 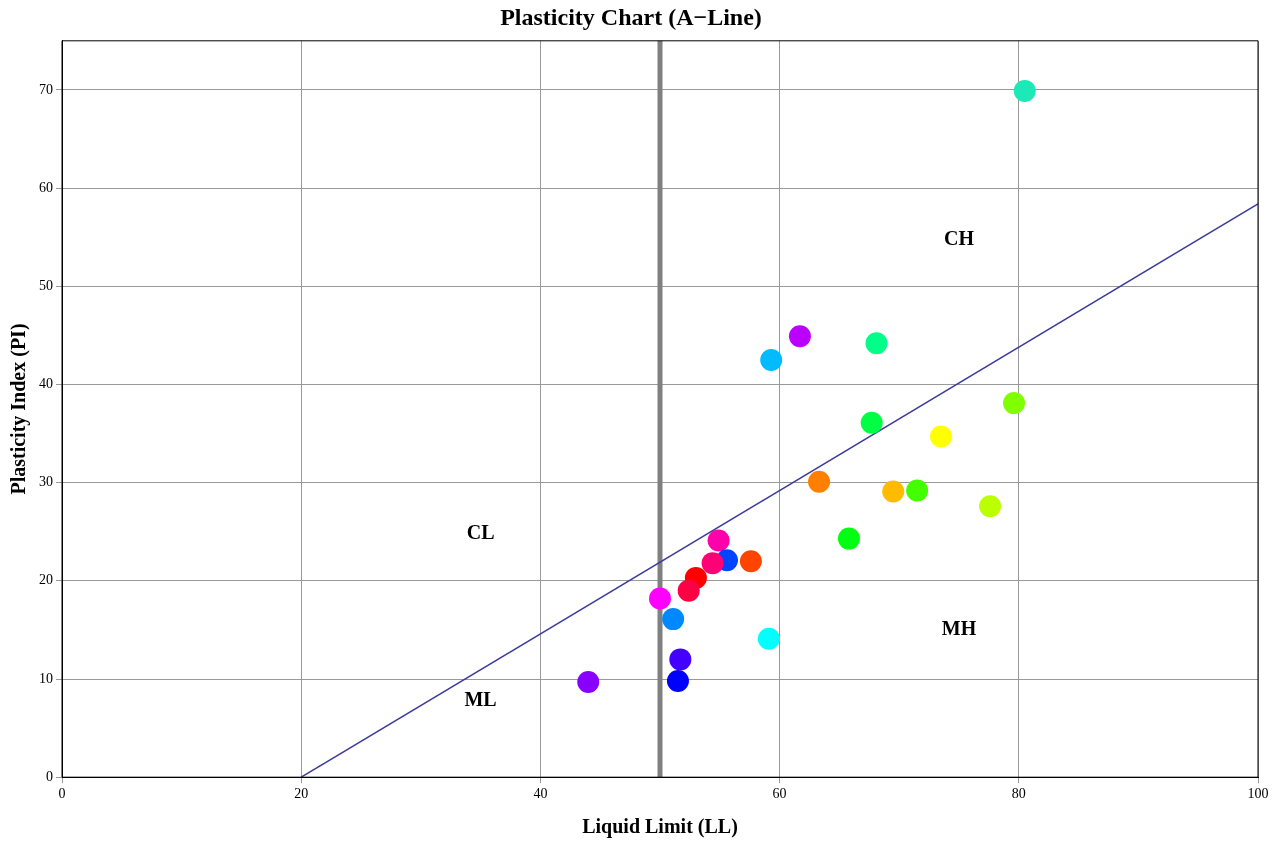 What do you see at coordinates (959, 628) in the screenshot?
I see `annotation: MH` at bounding box center [959, 628].